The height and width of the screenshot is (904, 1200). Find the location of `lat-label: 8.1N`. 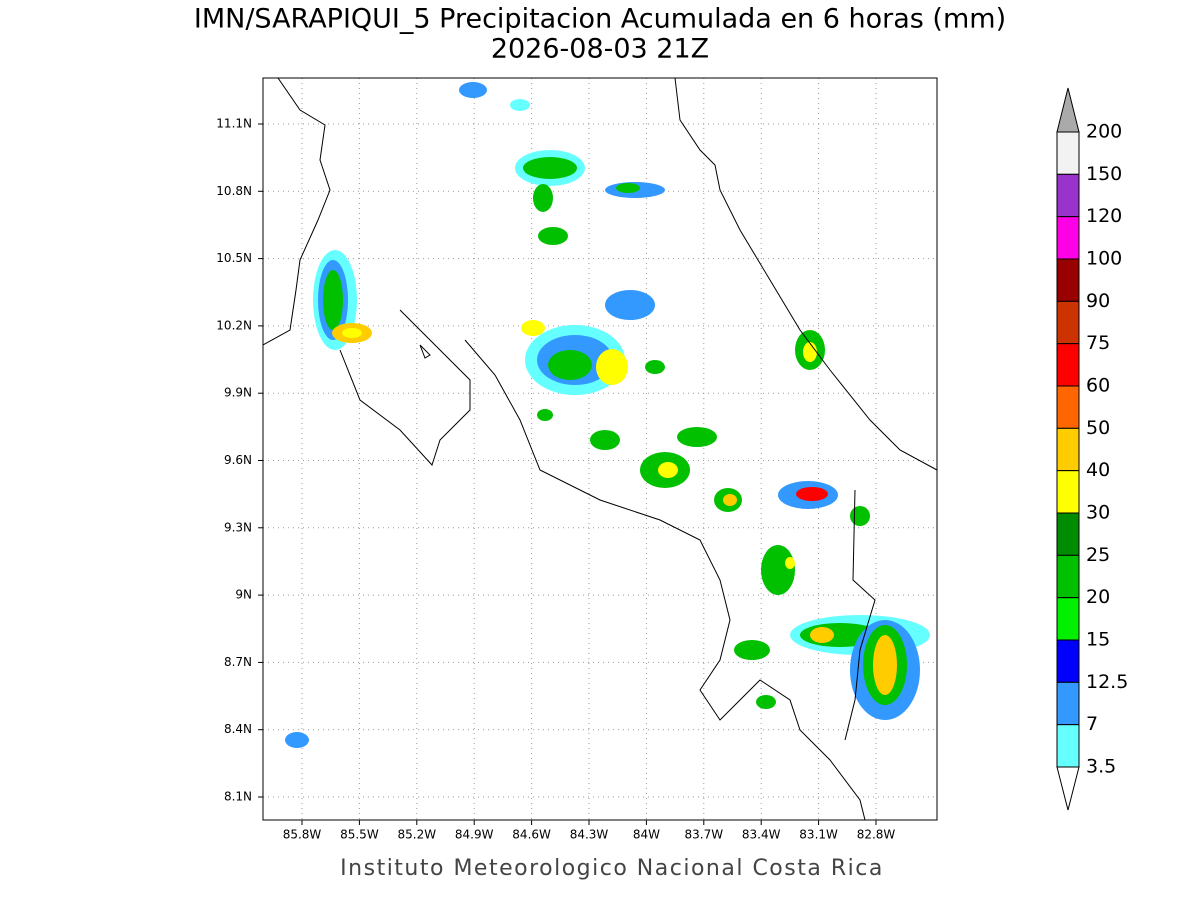

lat-label: 8.1N is located at coordinates (238, 797).